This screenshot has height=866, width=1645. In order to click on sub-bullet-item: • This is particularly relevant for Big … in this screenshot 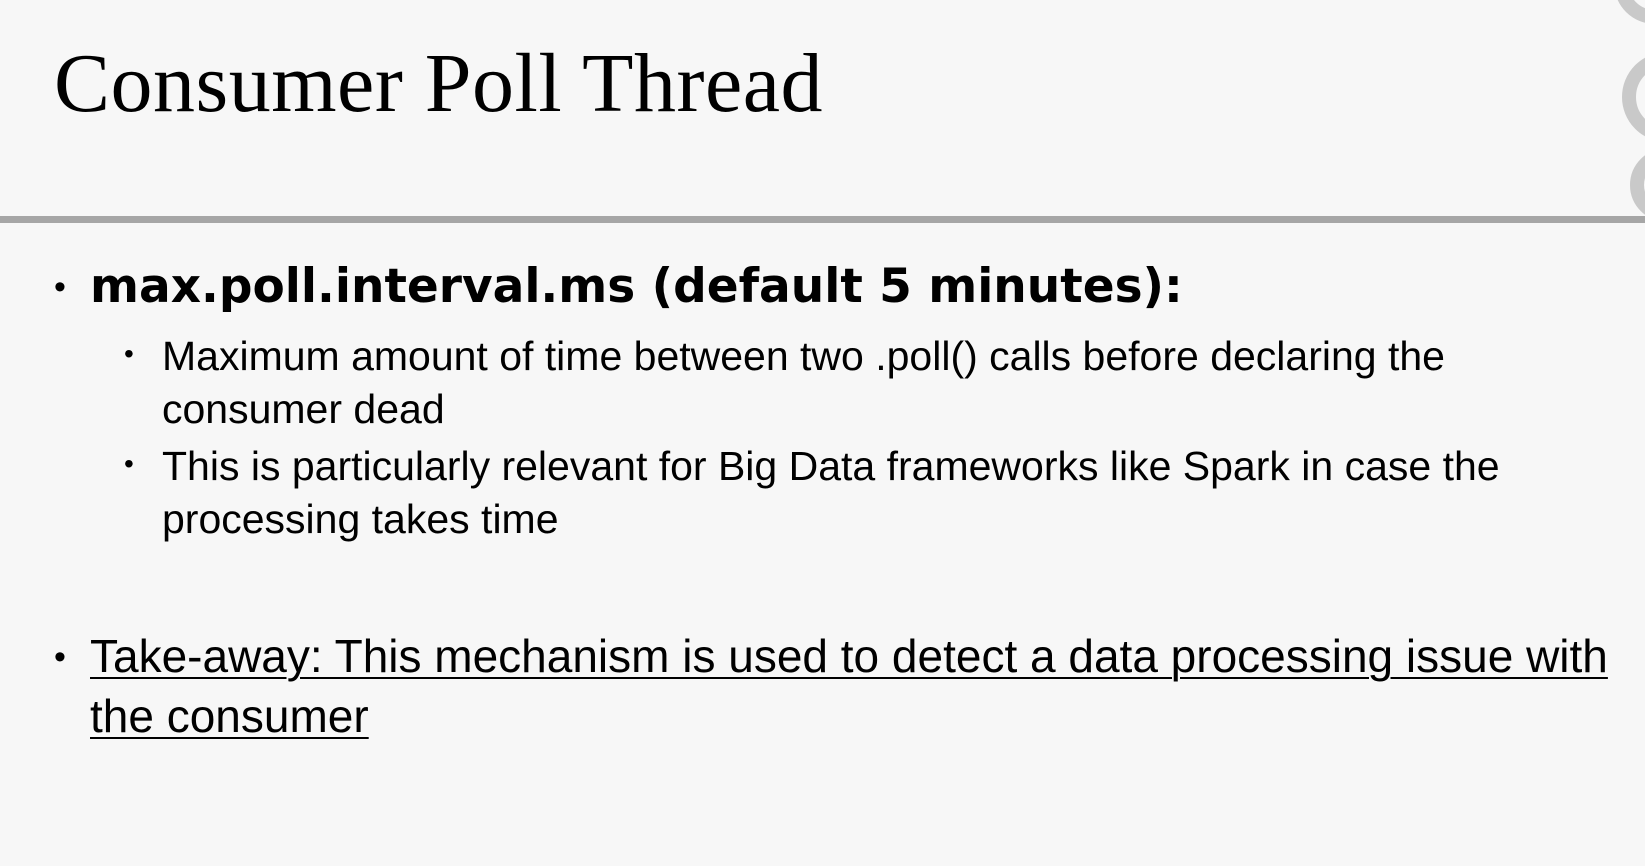, I will do `click(874, 493)`.